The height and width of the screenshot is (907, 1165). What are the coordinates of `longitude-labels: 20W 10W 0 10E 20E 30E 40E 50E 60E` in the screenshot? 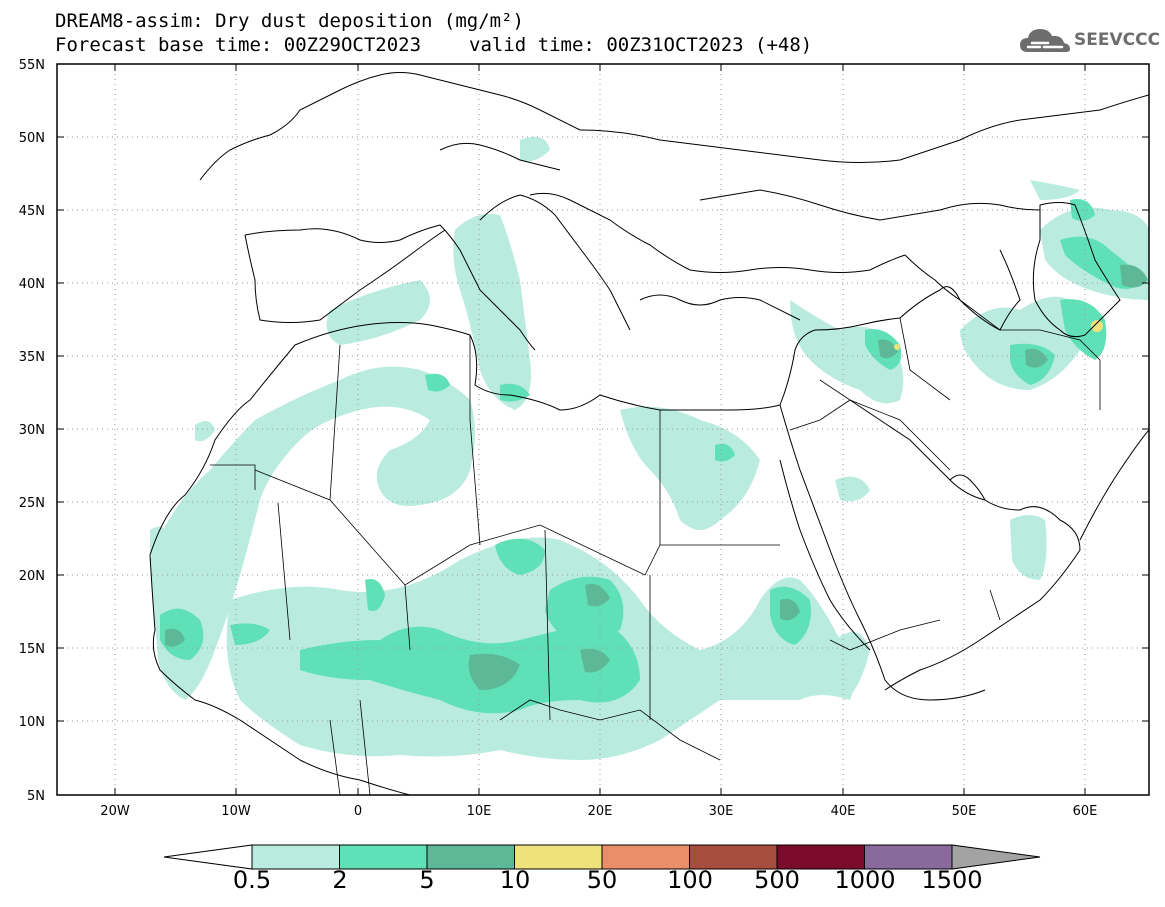 It's located at (598, 811).